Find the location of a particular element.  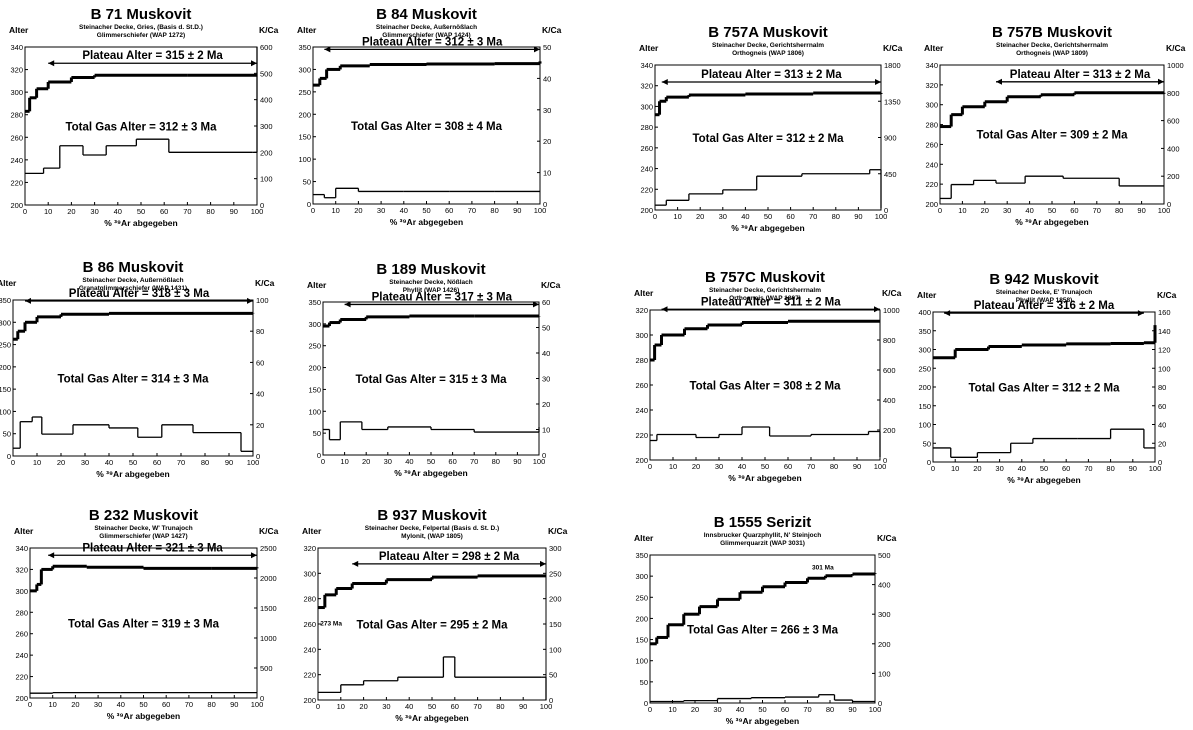

chart-subtitle: Steinacher Decke, Außernößlach is located at coordinates (426, 27).